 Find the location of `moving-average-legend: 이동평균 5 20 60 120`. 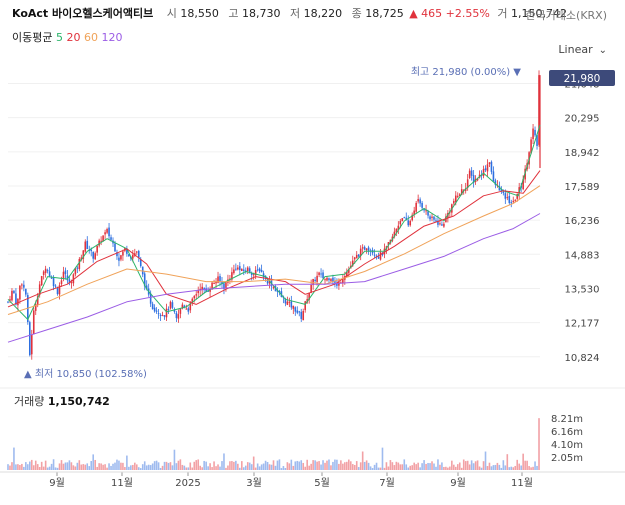

moving-average-legend: 이동평균 5 20 60 120 is located at coordinates (67, 37).